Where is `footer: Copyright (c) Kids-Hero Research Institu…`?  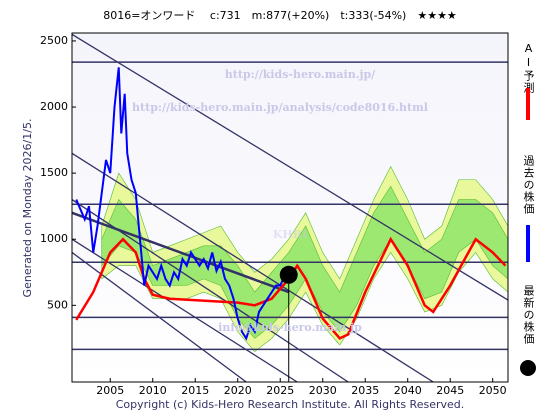
footer: Copyright (c) Kids-Hero Research Institu… is located at coordinates (290, 404).